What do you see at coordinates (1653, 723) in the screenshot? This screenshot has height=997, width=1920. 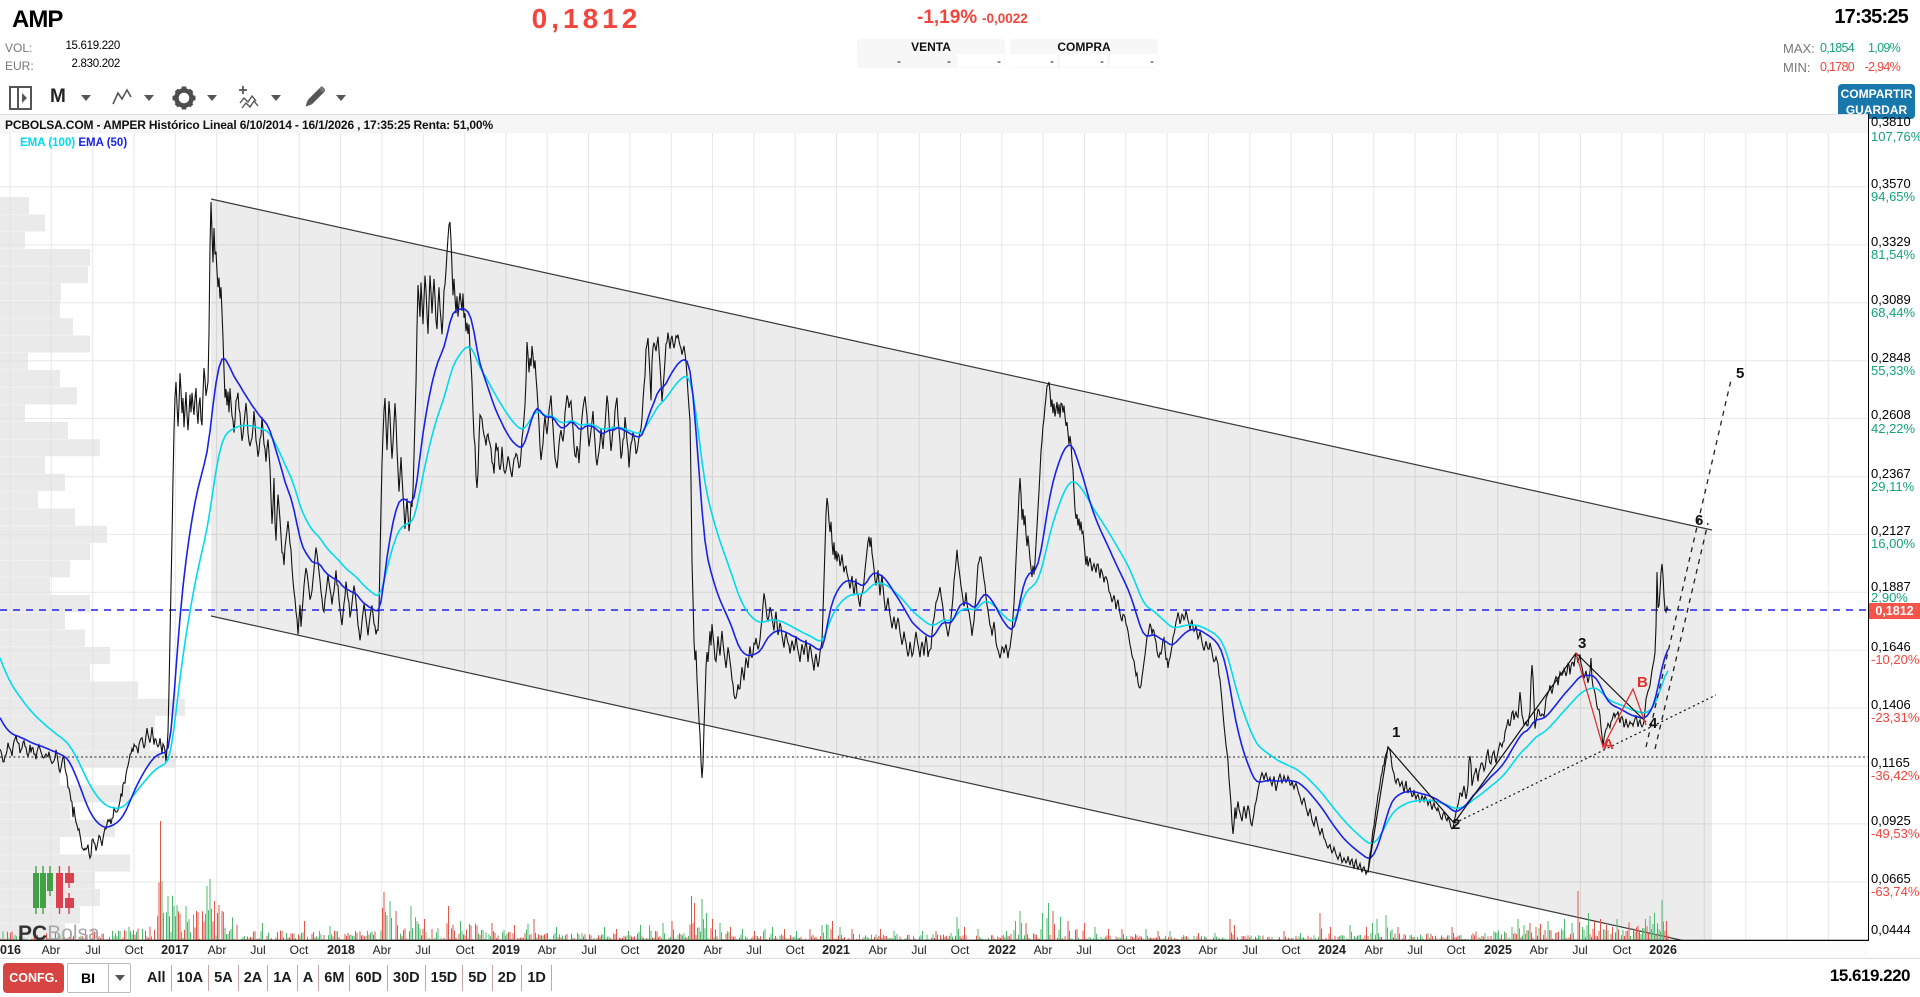 I see `svg-text: 4` at bounding box center [1653, 723].